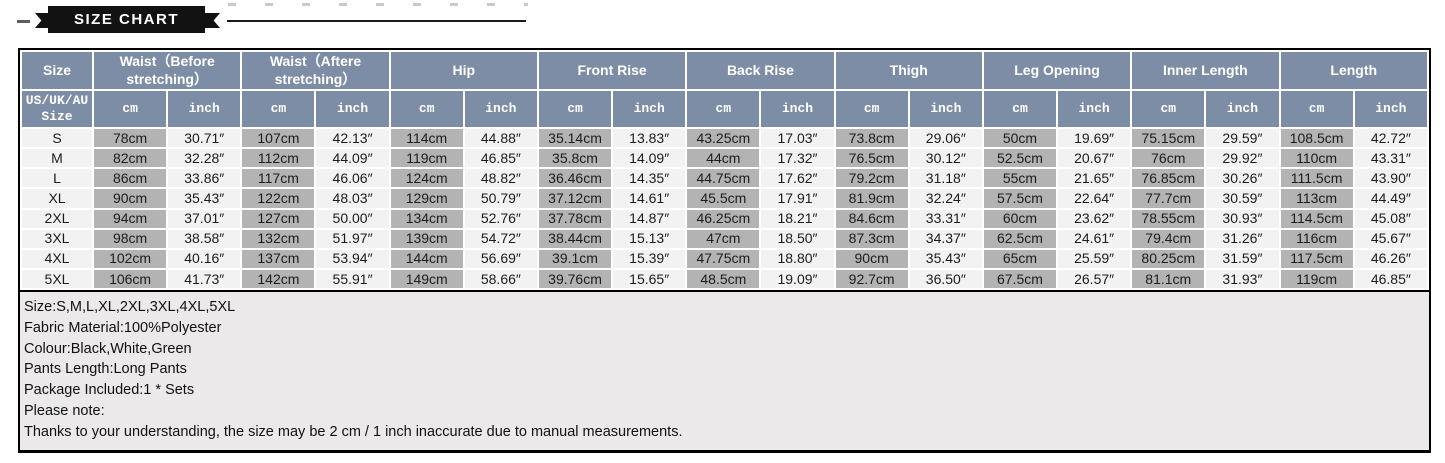 The width and height of the screenshot is (1445, 463). What do you see at coordinates (204, 158) in the screenshot?
I see `inch-value-cell: 32.28″` at bounding box center [204, 158].